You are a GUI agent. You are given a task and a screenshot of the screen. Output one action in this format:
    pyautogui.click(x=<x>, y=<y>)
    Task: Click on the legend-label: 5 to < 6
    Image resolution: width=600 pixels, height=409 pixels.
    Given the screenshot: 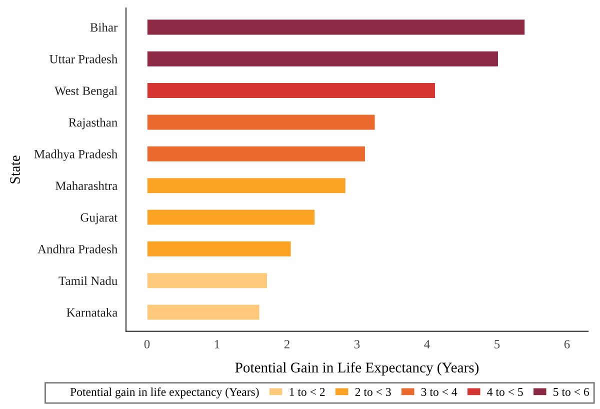 What is the action you would take?
    pyautogui.click(x=572, y=392)
    